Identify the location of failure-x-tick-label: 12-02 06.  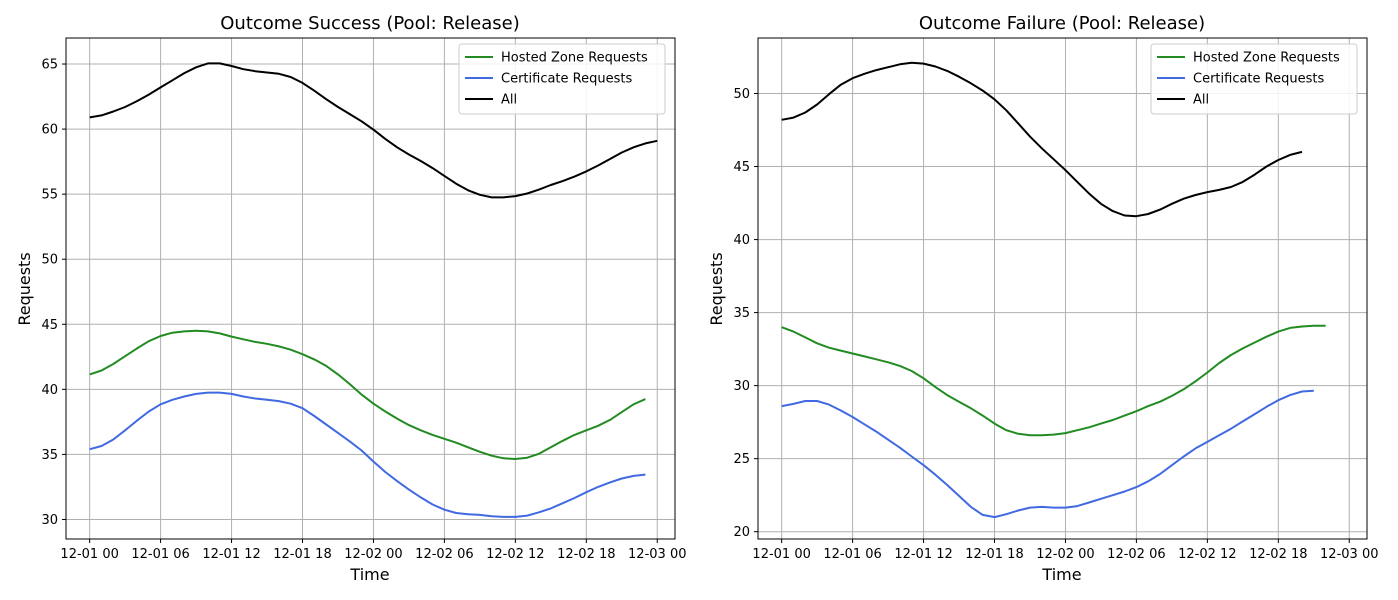
(1136, 554).